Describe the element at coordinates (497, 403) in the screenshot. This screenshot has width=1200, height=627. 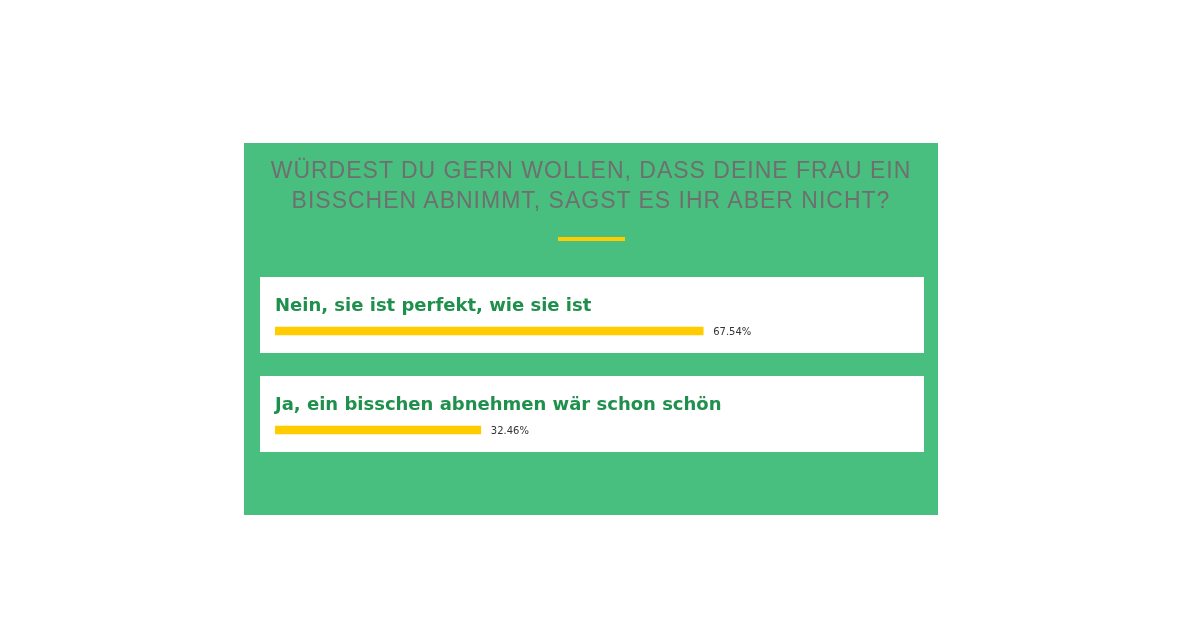
I see `y-tick-label: Ja, ein bisschen abnehmen wär schon schön` at that location.